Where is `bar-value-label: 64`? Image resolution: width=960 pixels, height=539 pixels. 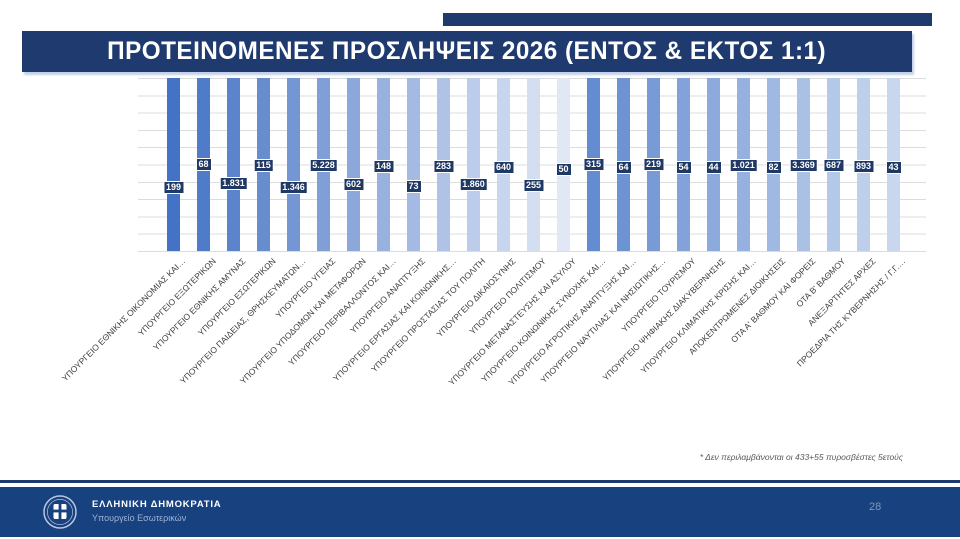 bar-value-label: 64 is located at coordinates (623, 167).